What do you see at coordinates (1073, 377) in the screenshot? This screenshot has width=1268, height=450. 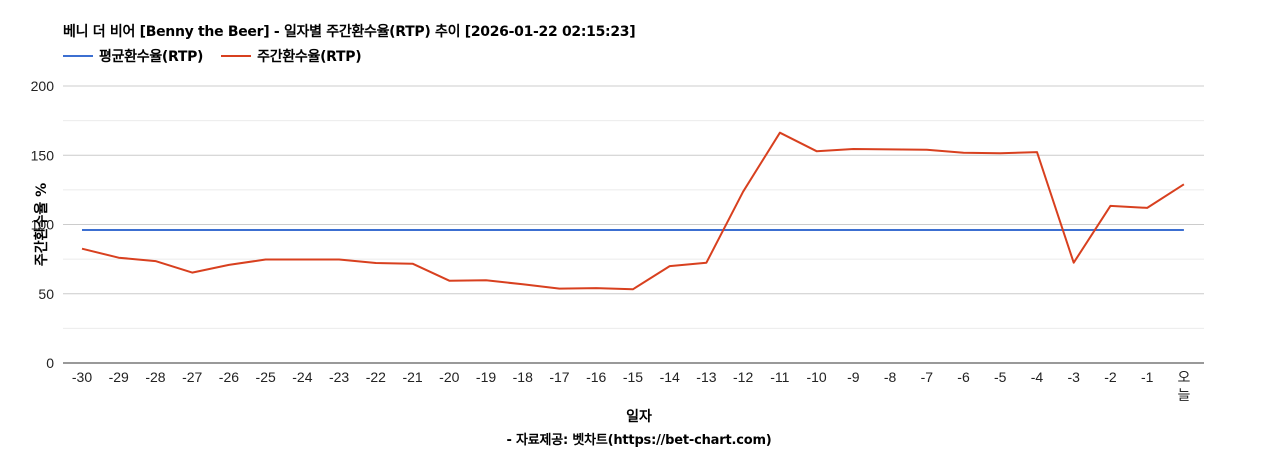 I see `x-tick-label: -3` at bounding box center [1073, 377].